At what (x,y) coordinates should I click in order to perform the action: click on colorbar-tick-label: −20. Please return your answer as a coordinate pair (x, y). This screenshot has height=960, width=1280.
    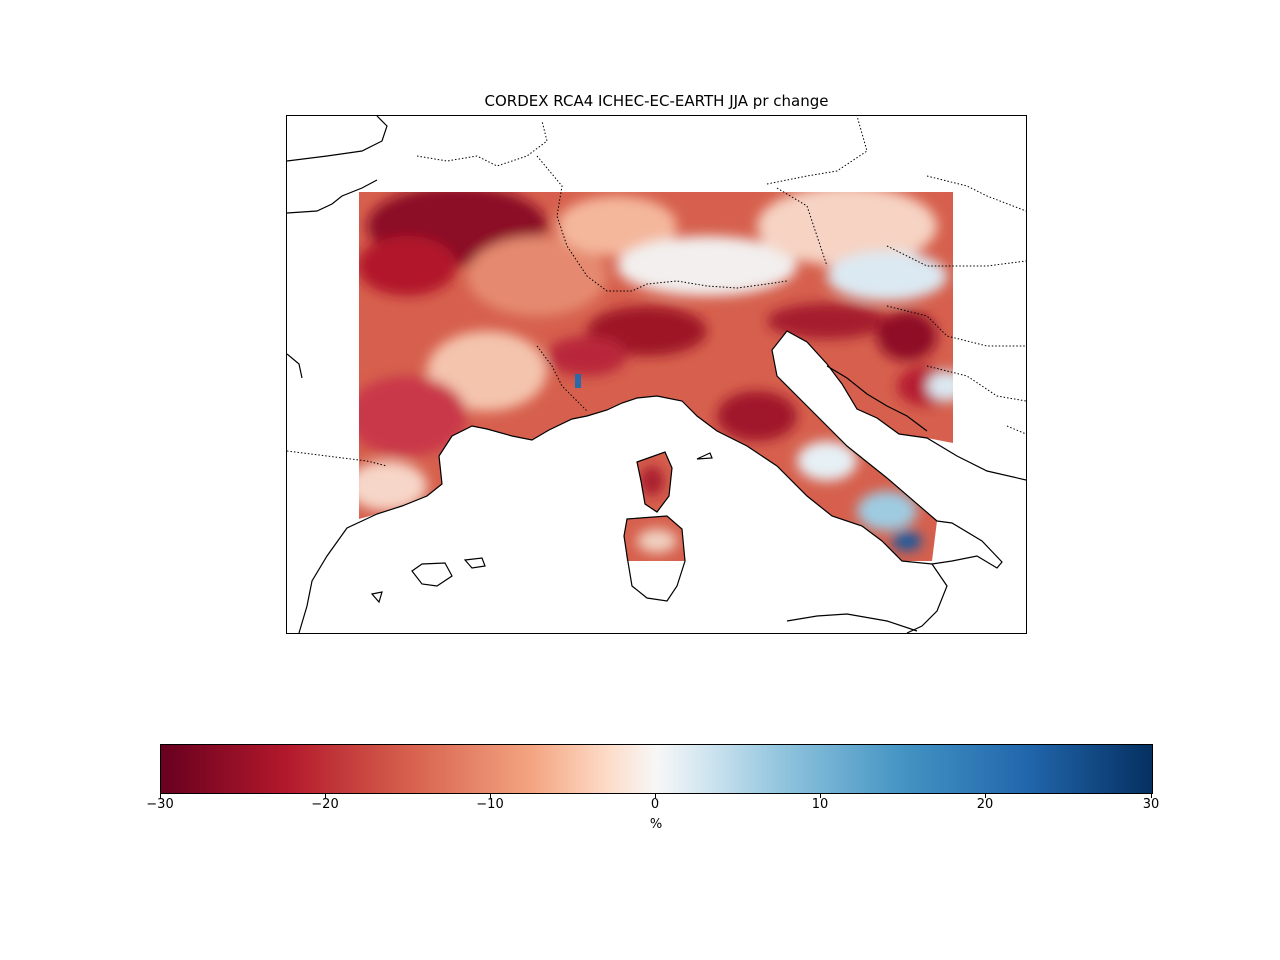
    Looking at the image, I should click on (325, 804).